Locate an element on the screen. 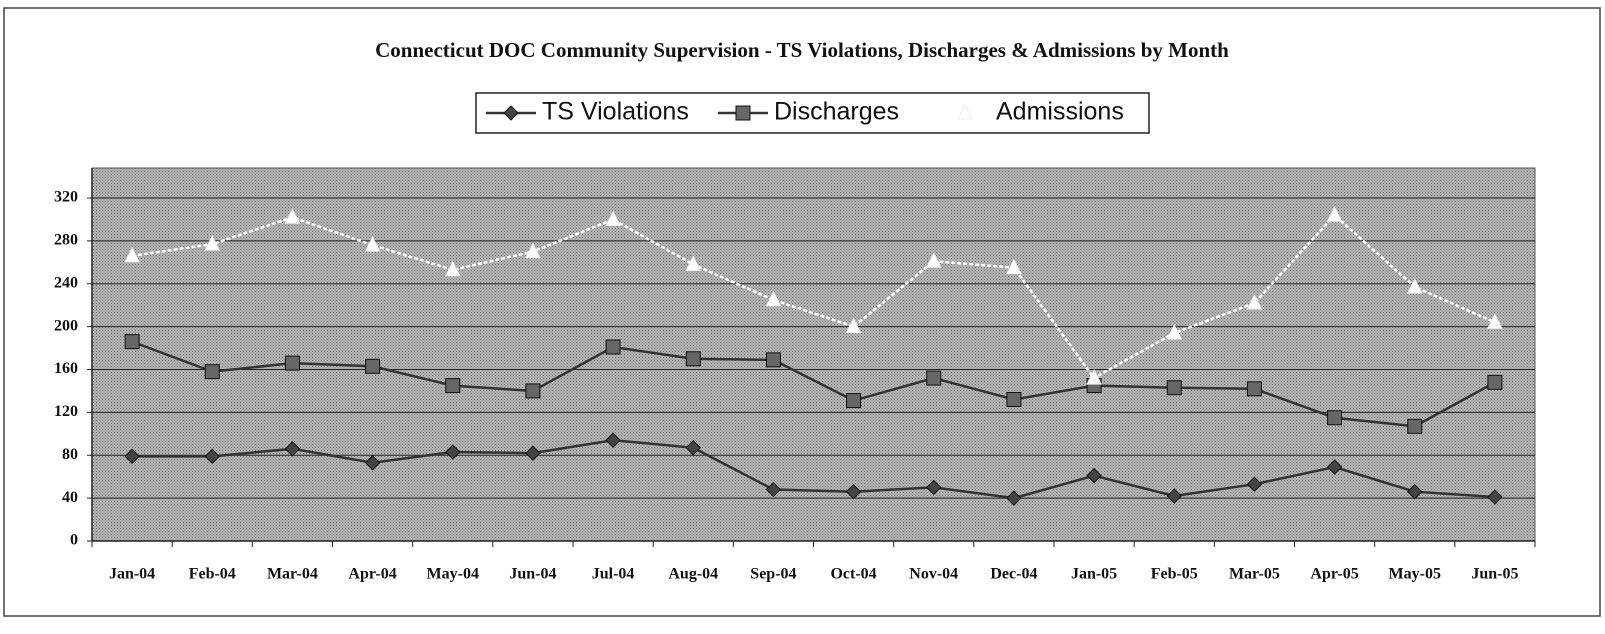 Image resolution: width=1605 pixels, height=634 pixels. x-tick-label: Jan-04 is located at coordinates (132, 574).